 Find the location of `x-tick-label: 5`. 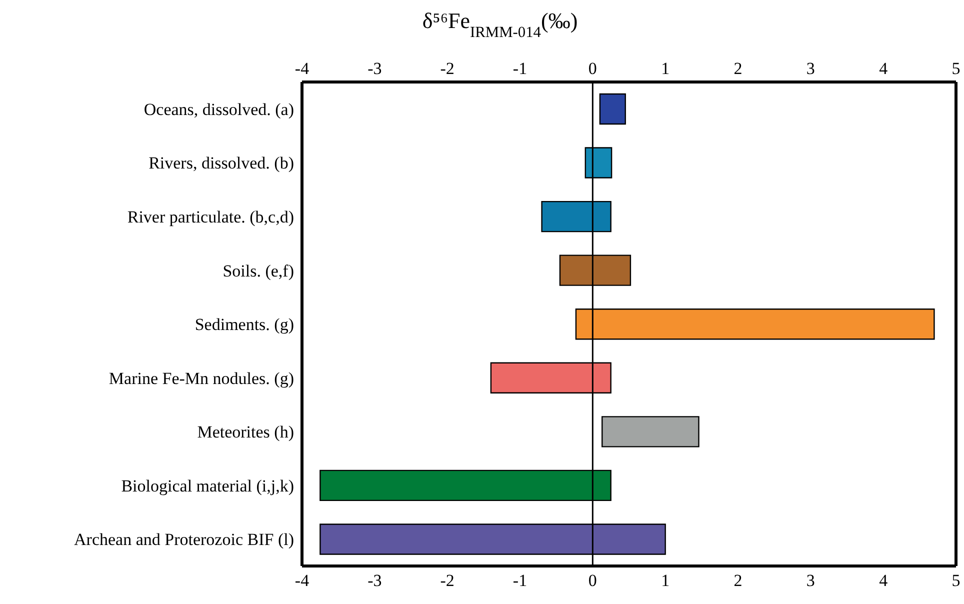

x-tick-label: 5 is located at coordinates (956, 580).